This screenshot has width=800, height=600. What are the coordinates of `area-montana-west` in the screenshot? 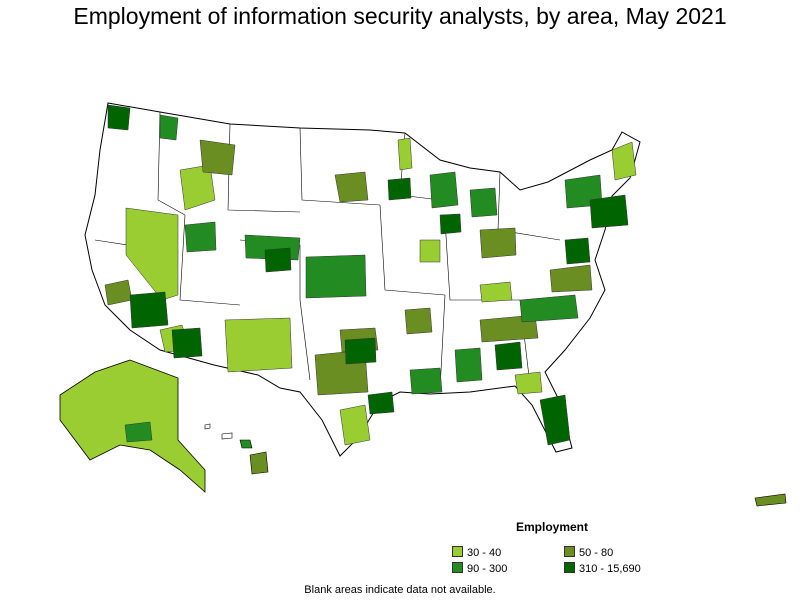 It's located at (217, 157).